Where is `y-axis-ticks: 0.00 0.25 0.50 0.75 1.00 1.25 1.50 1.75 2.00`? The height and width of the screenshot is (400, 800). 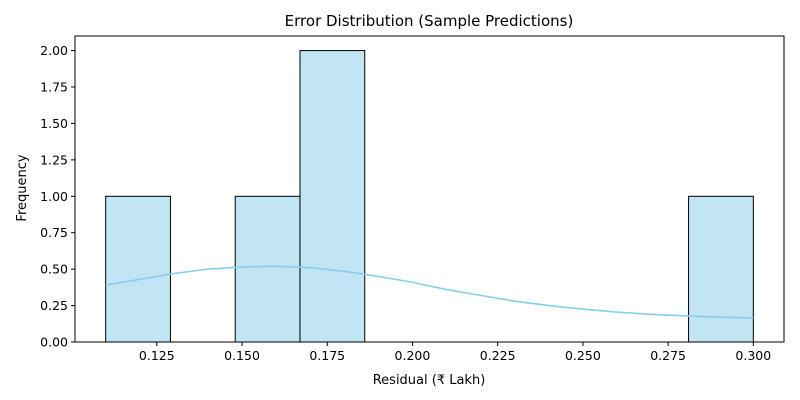
y-axis-ticks: 0.00 0.25 0.50 0.75 1.00 1.25 1.50 1.75 2.00 is located at coordinates (57, 196).